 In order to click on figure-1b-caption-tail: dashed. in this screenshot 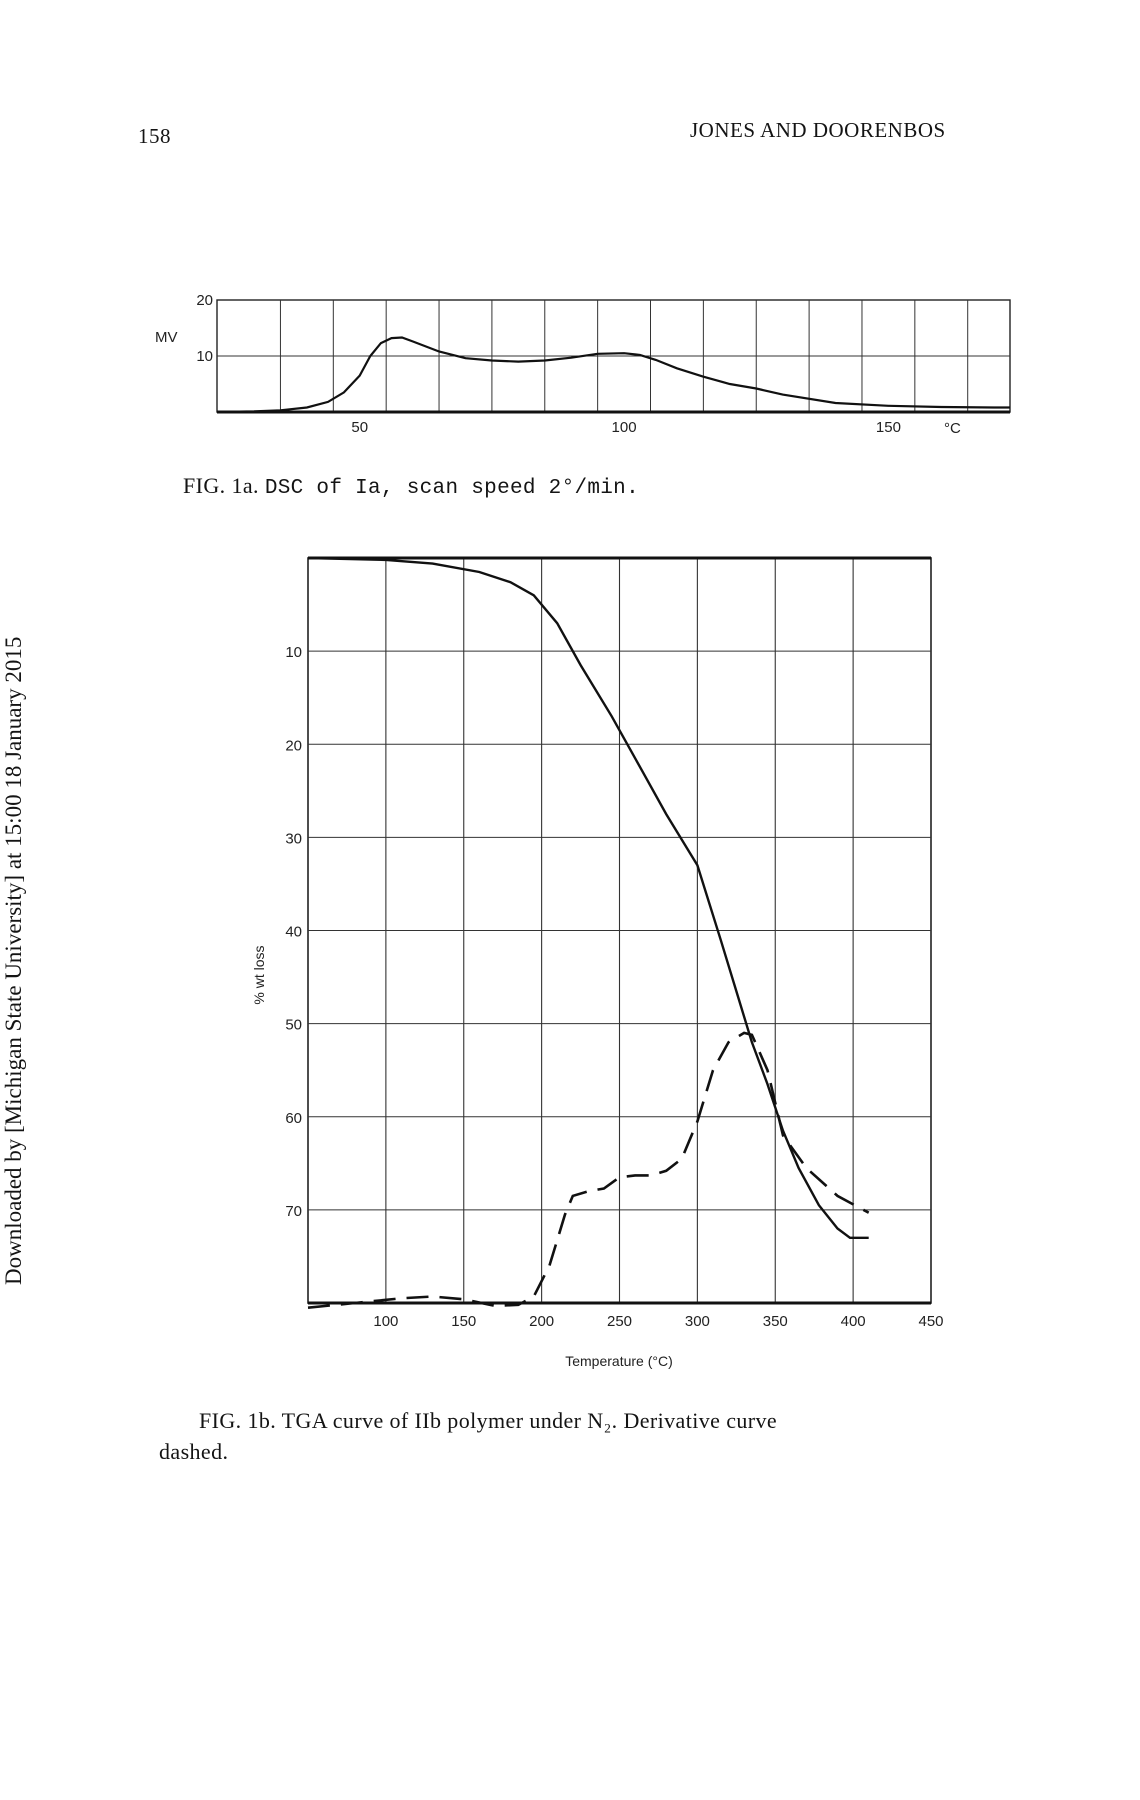, I will do `click(194, 1451)`.